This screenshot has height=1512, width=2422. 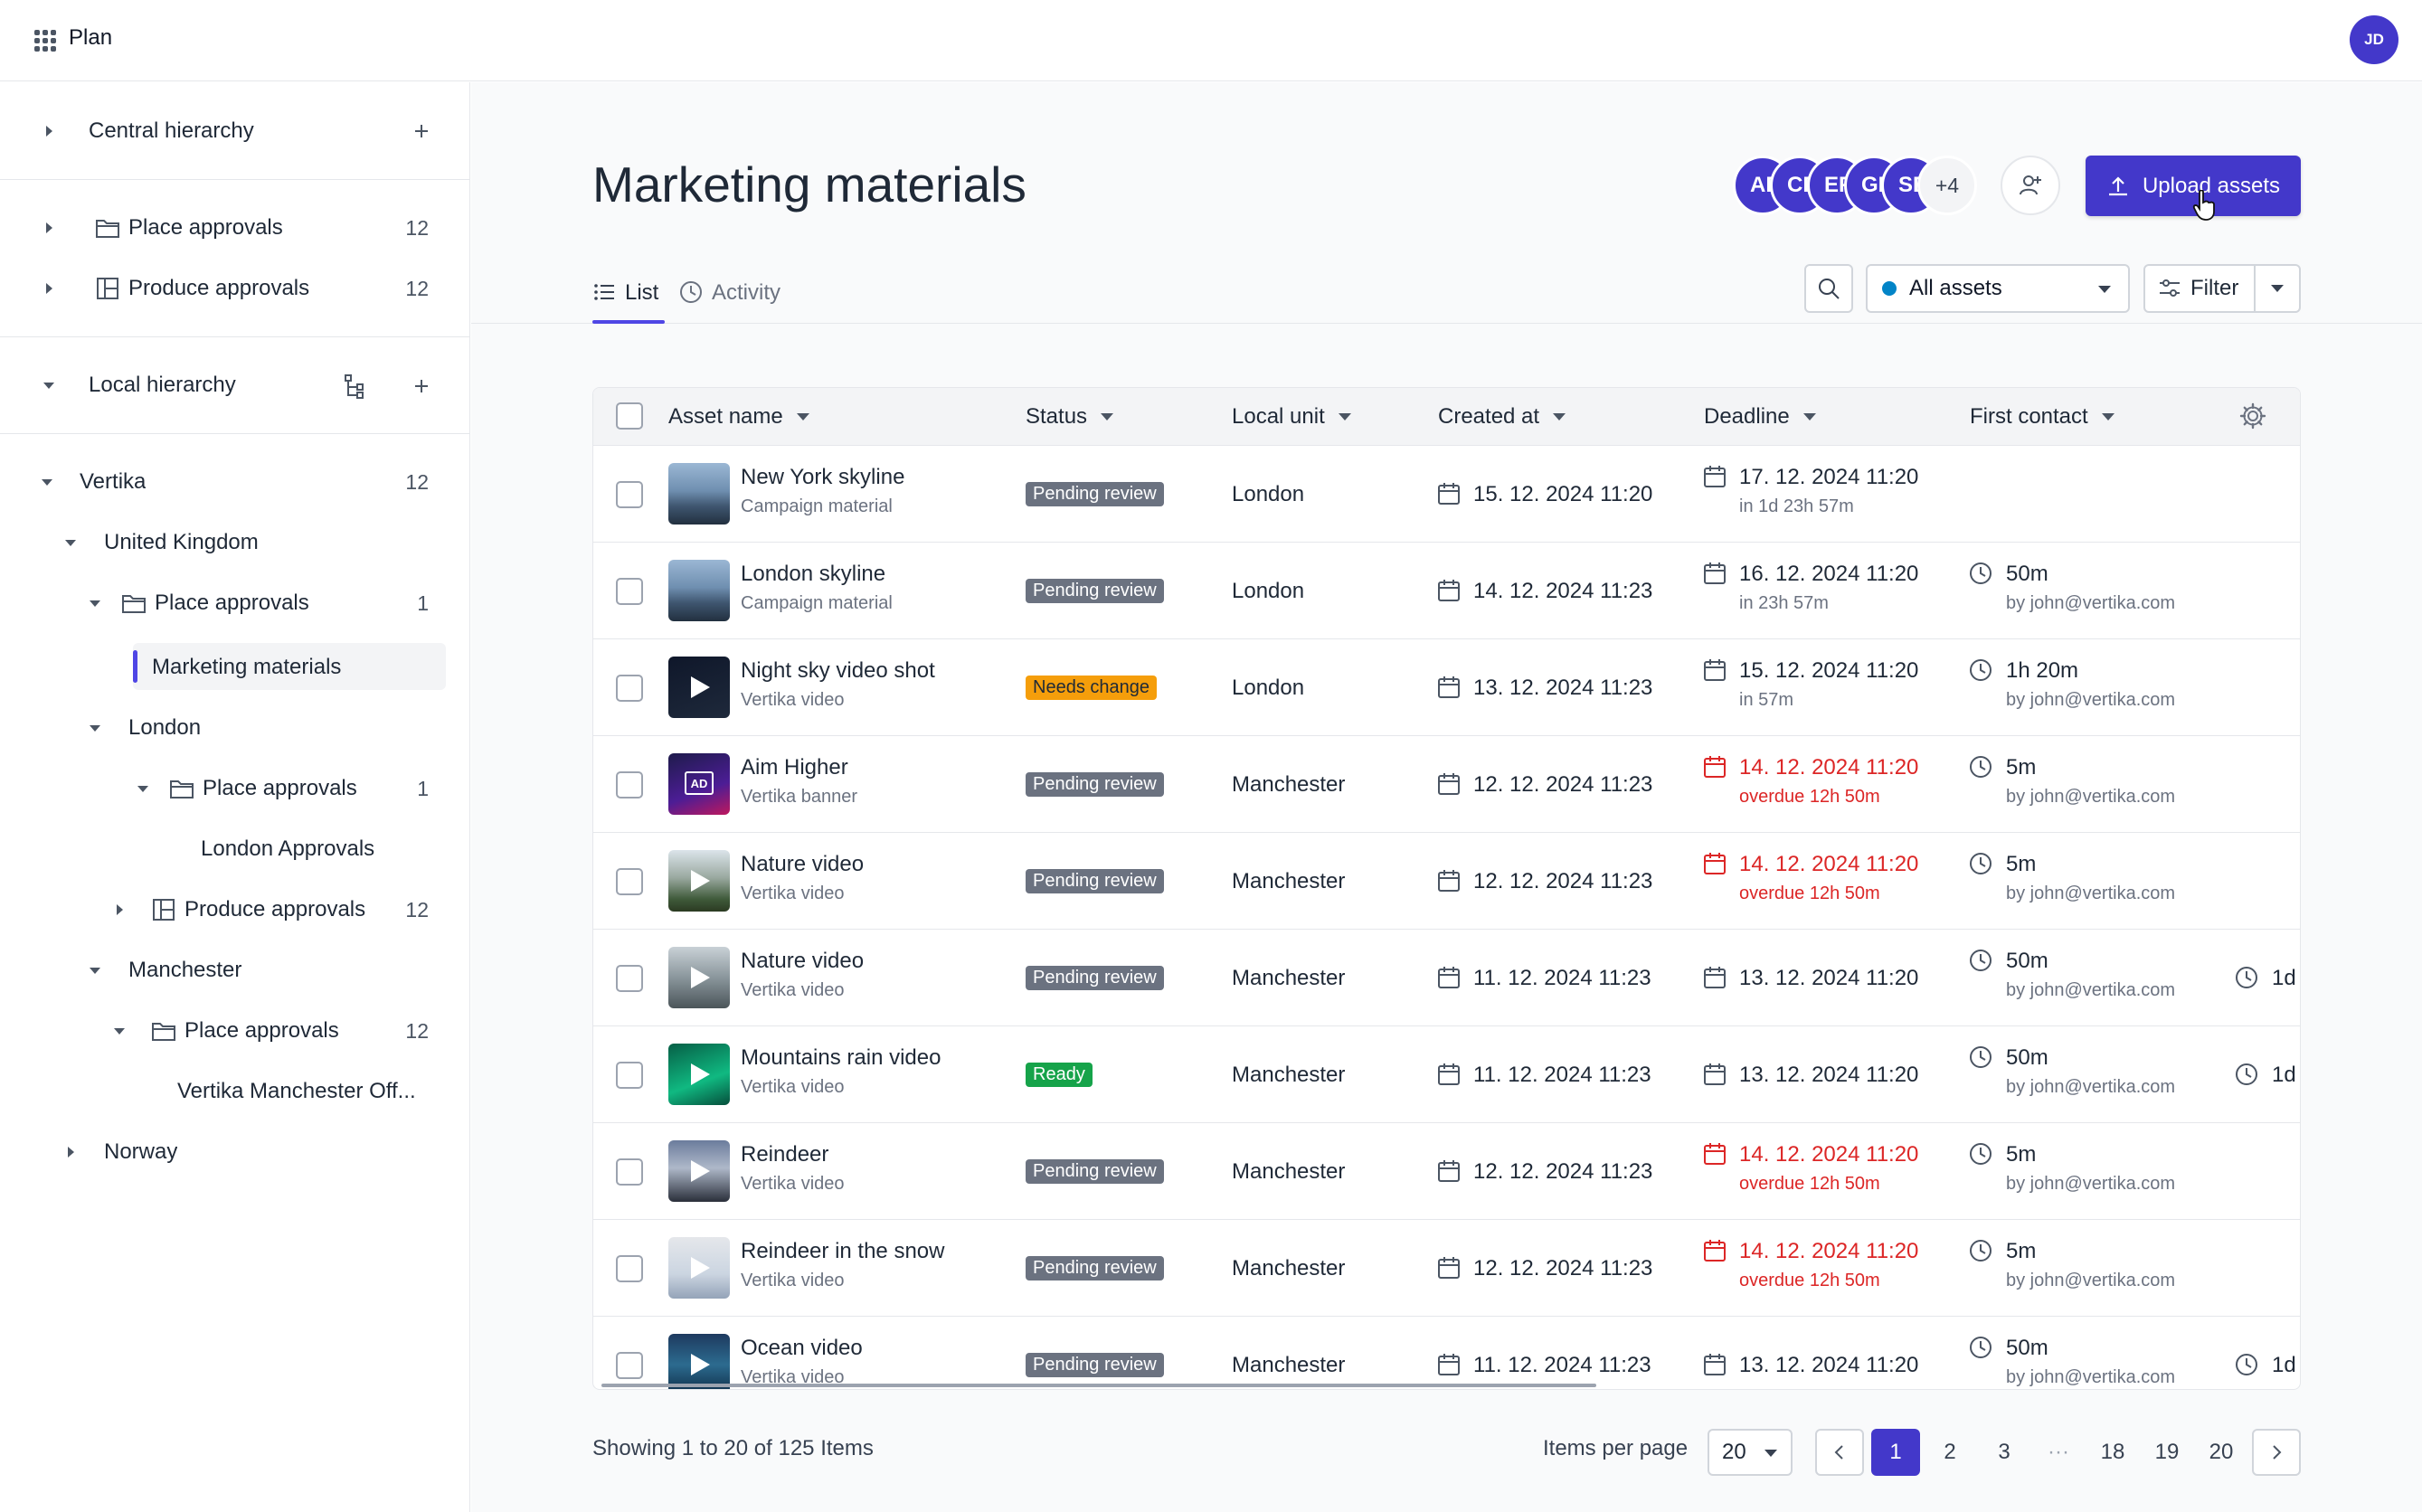 What do you see at coordinates (257, 728) in the screenshot?
I see `tree-item-london: London` at bounding box center [257, 728].